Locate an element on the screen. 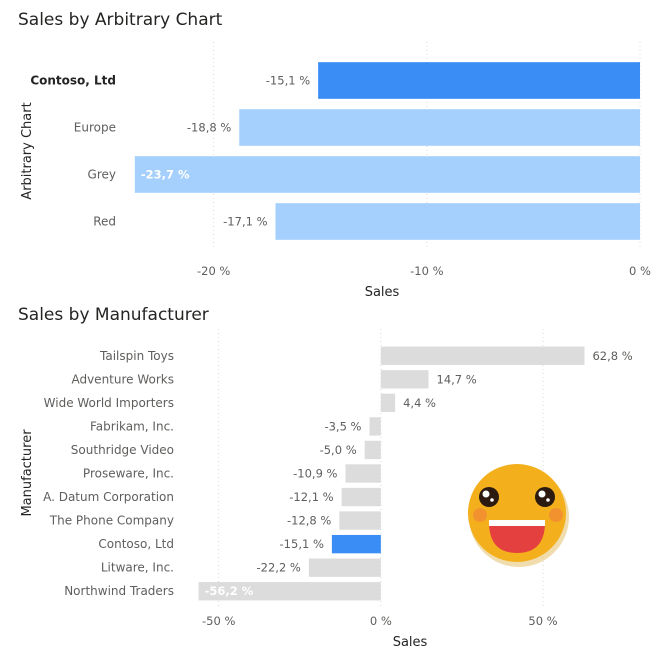 Image resolution: width=658 pixels, height=651 pixels. data-label: -12,8 % is located at coordinates (309, 521).